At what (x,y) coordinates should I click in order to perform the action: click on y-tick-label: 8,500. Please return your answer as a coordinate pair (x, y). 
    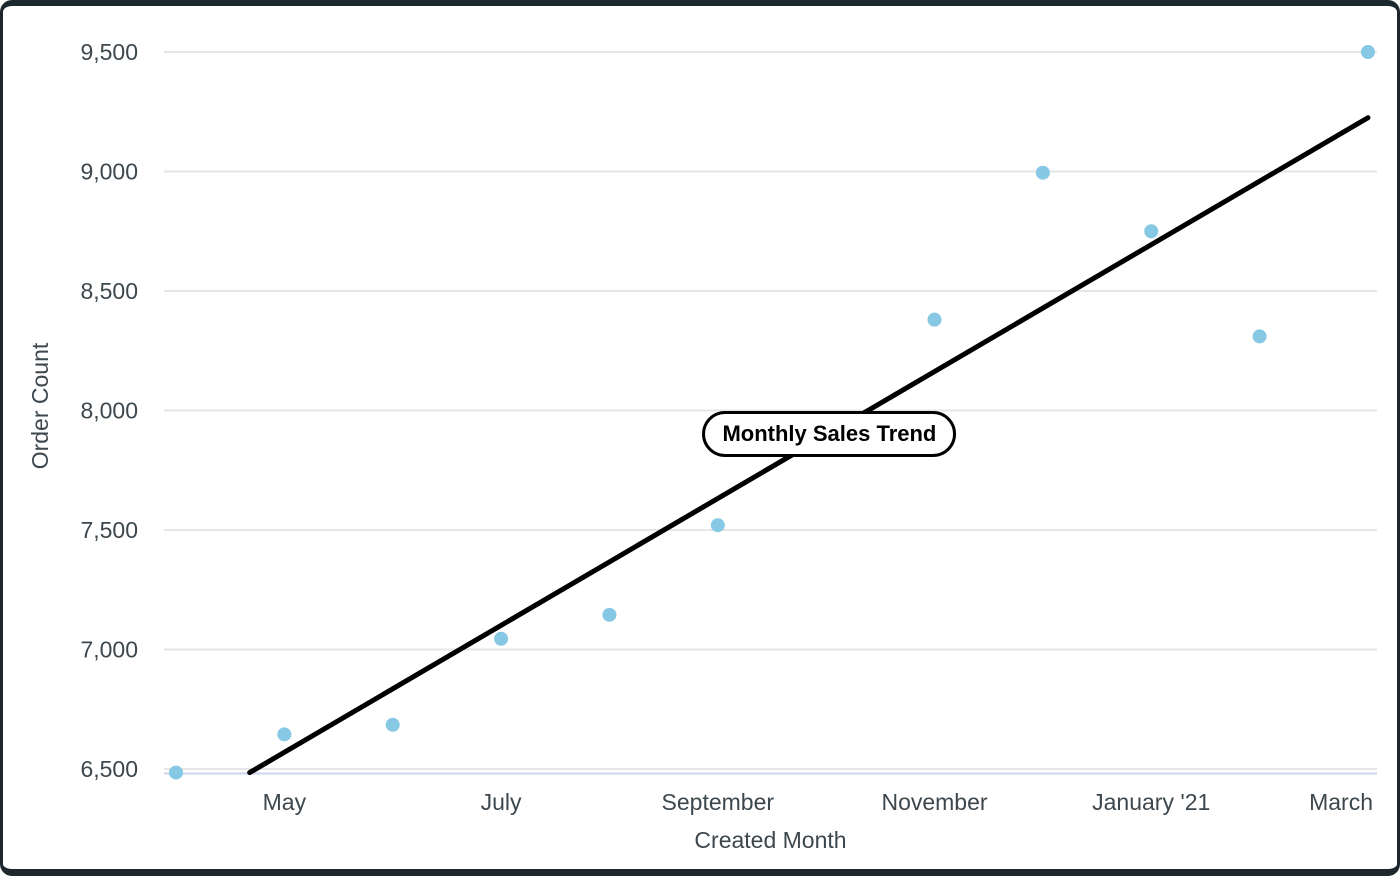
    Looking at the image, I should click on (109, 291).